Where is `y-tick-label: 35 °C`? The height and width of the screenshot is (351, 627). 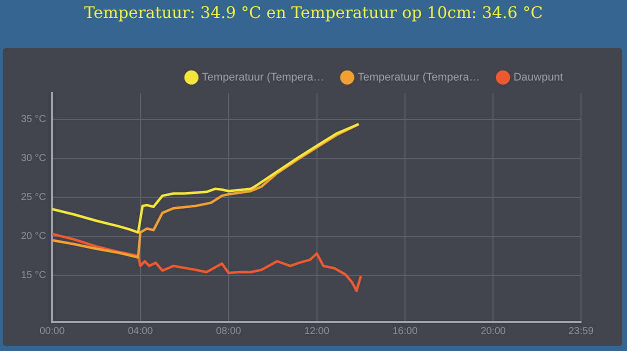
y-tick-label: 35 °C is located at coordinates (33, 120).